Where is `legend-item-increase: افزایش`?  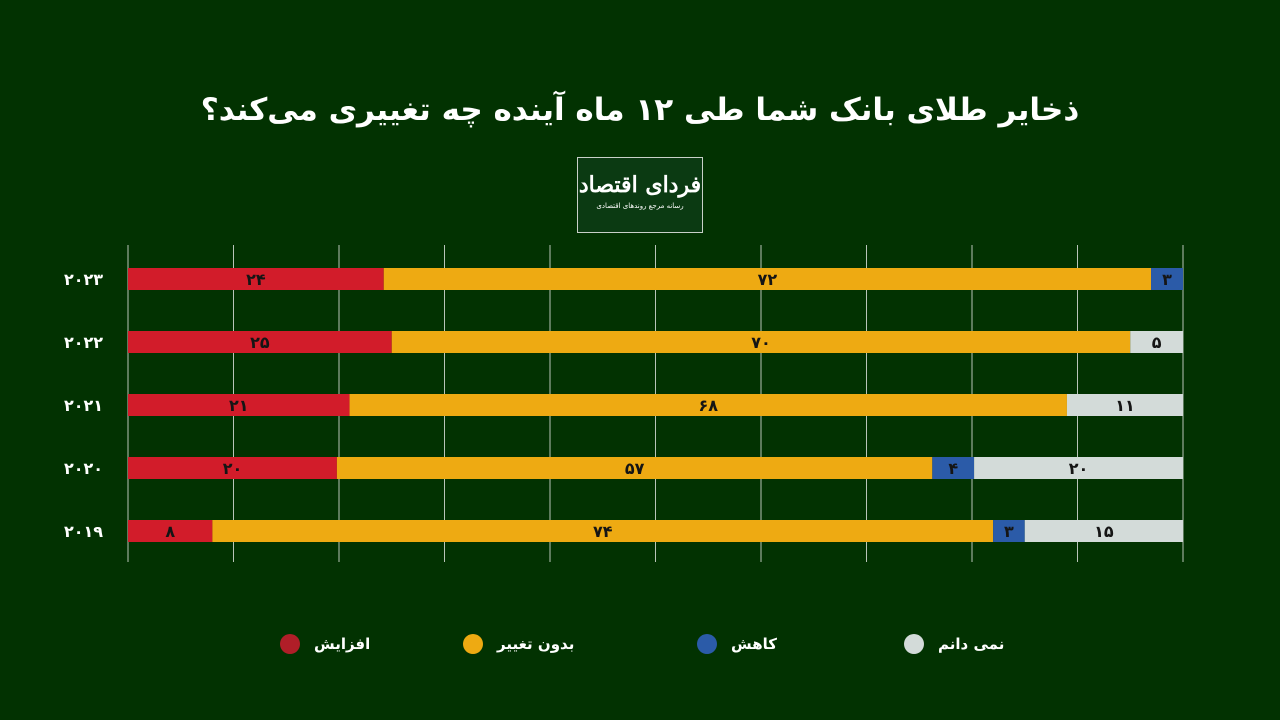
legend-item-increase: افزایش is located at coordinates (325, 644).